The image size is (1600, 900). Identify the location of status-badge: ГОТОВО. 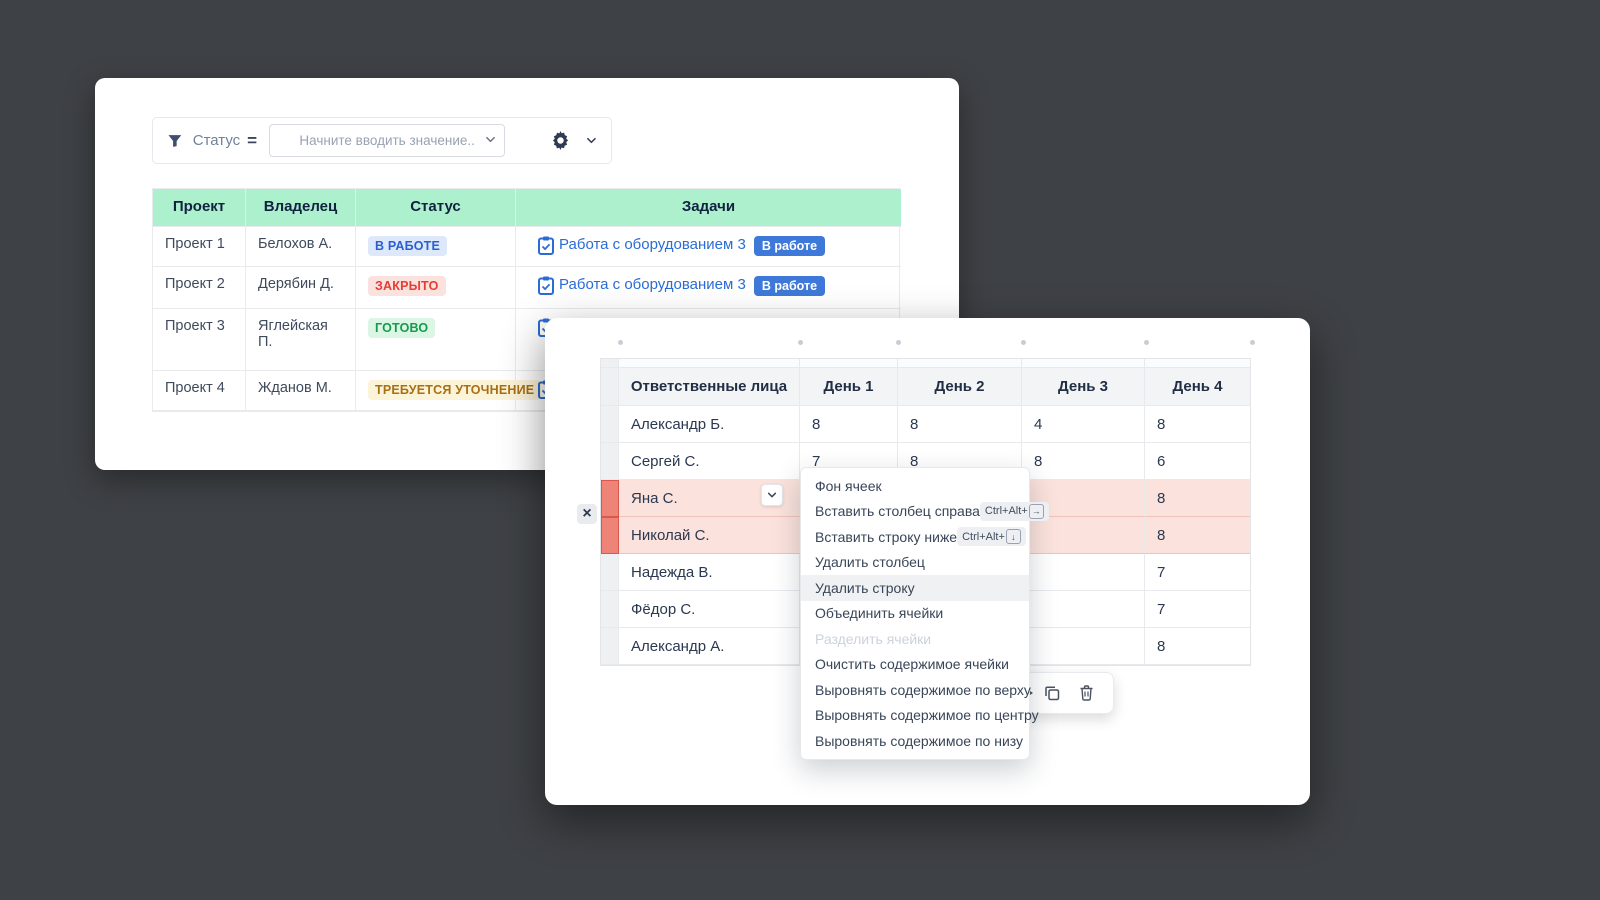
(402, 328).